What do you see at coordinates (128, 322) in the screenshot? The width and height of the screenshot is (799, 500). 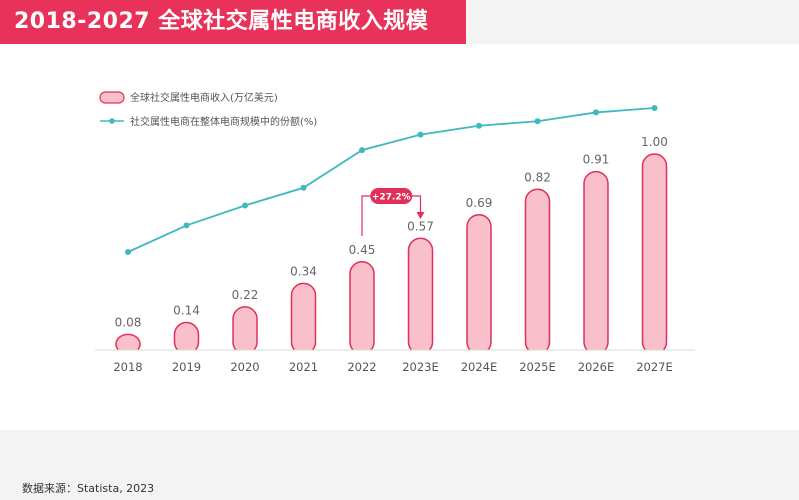 I see `bar-label-2018: 0.08` at bounding box center [128, 322].